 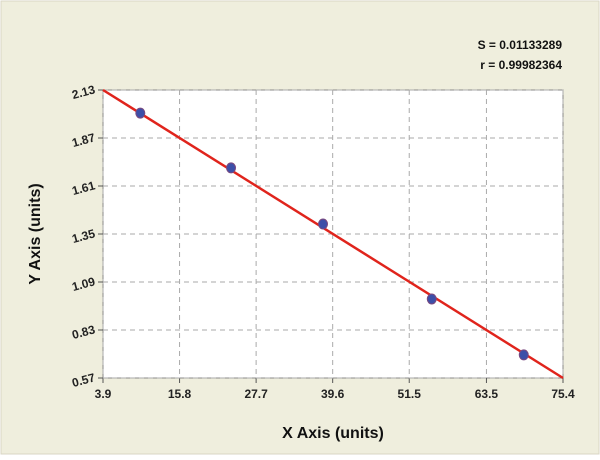 I want to click on x-tick-label: 39.6, so click(x=333, y=394).